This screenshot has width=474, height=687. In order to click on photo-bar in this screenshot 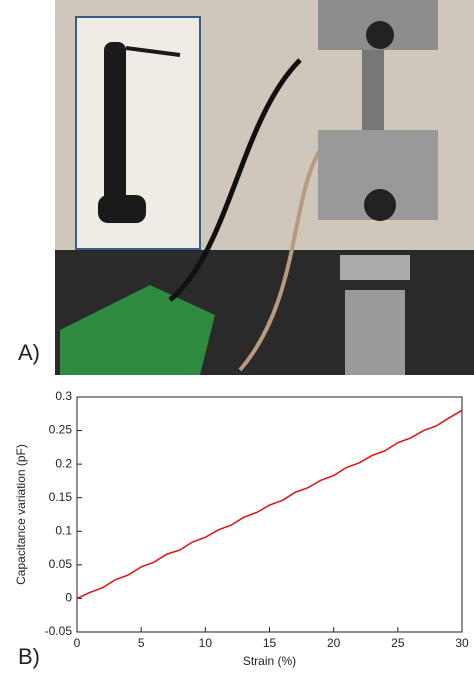, I will do `click(373, 90)`.